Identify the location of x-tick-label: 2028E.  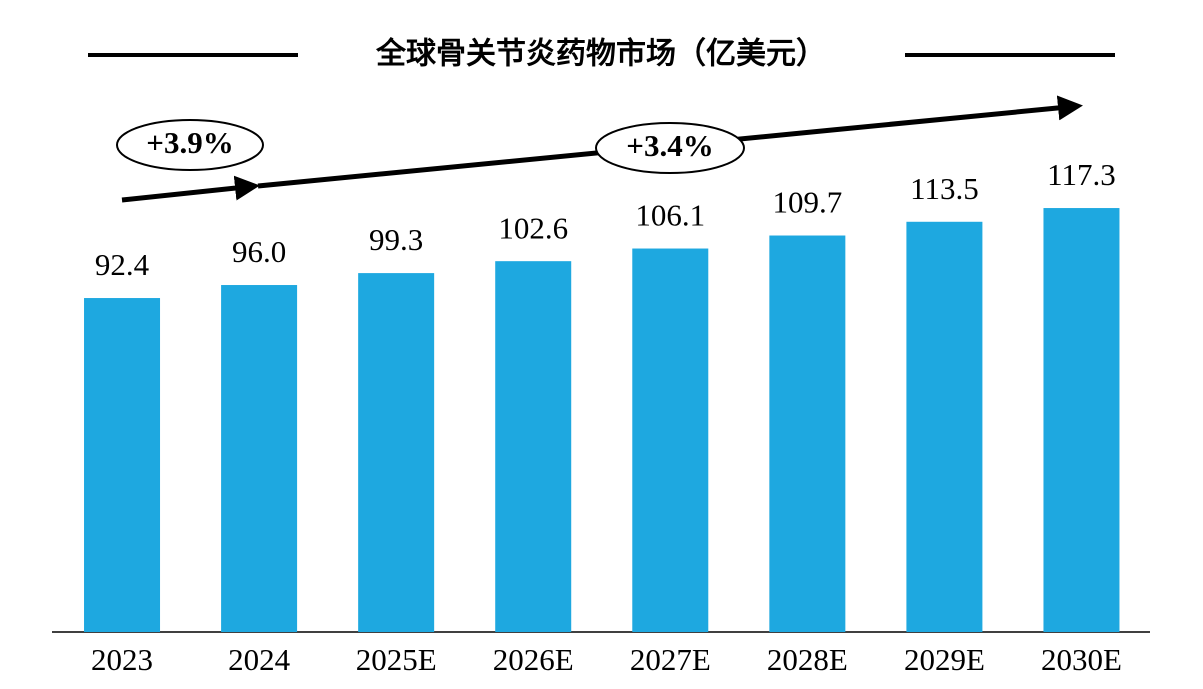
(807, 659).